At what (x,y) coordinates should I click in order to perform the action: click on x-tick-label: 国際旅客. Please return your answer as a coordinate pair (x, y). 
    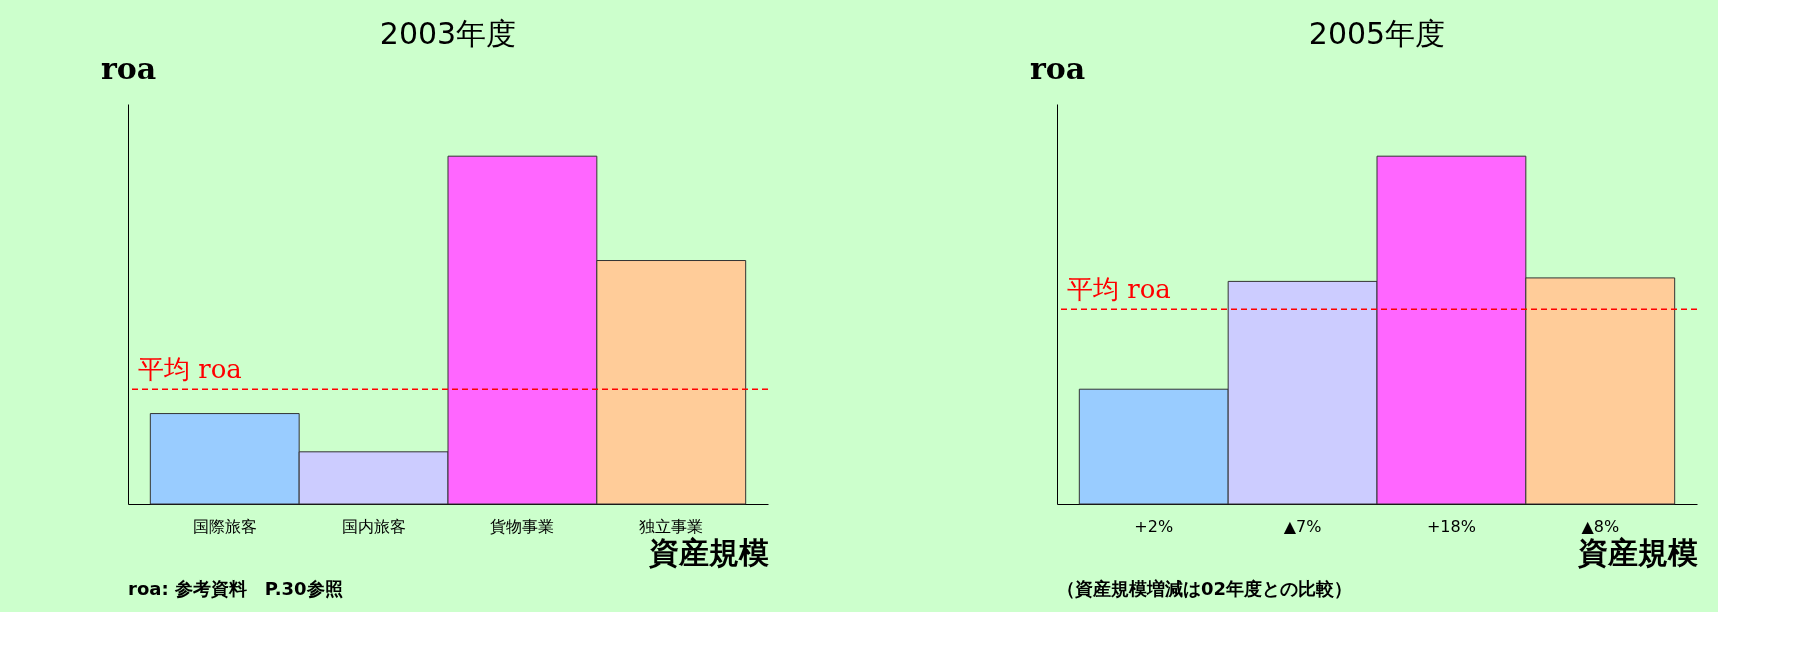
    Looking at the image, I should click on (224, 526).